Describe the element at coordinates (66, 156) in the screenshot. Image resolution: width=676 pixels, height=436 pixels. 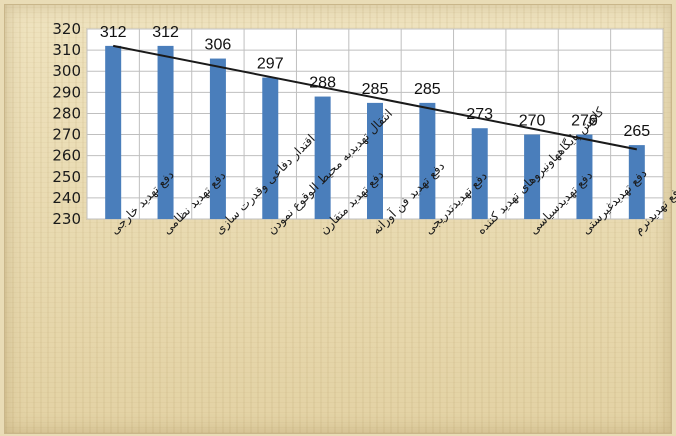
I see `y-tick-label: 260` at that location.